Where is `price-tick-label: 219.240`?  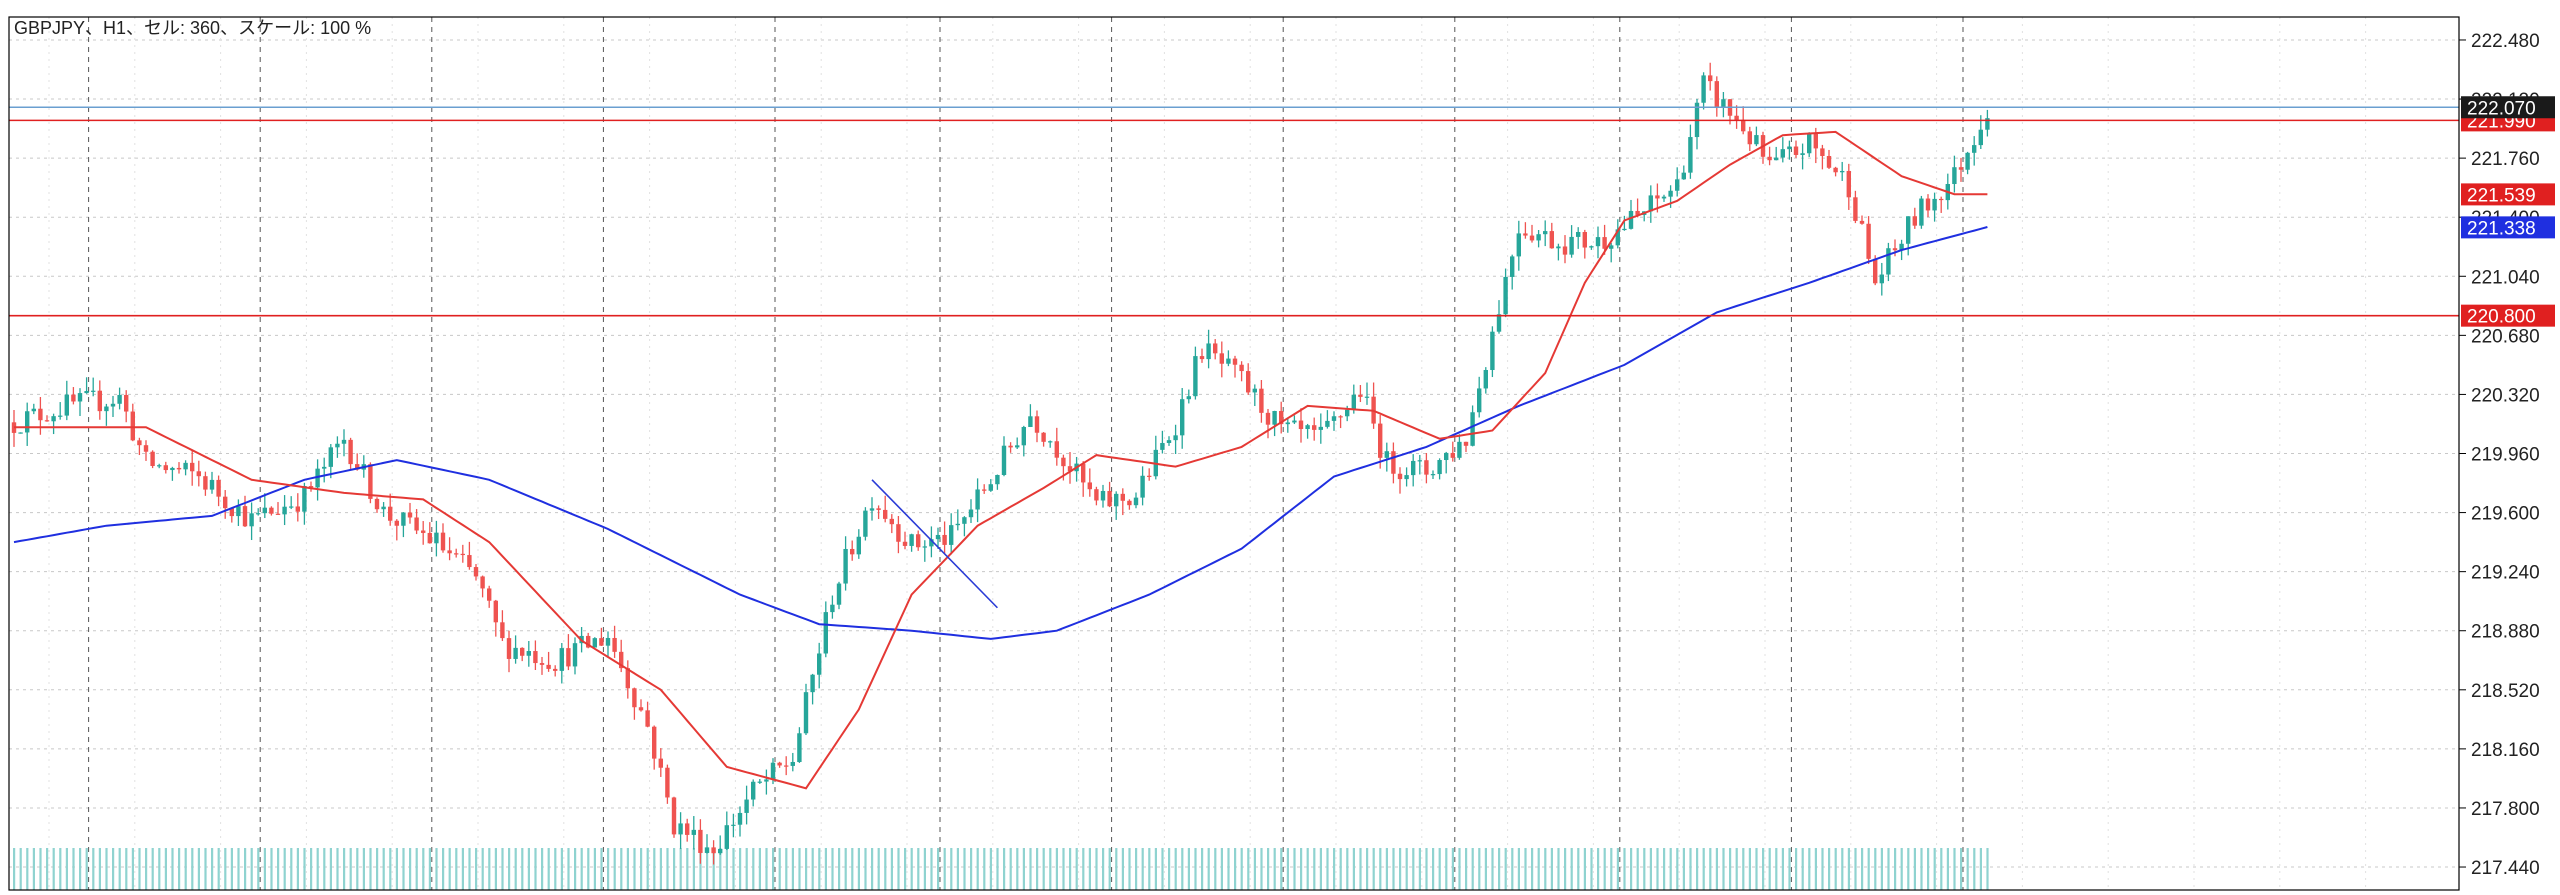 price-tick-label: 219.240 is located at coordinates (2505, 573).